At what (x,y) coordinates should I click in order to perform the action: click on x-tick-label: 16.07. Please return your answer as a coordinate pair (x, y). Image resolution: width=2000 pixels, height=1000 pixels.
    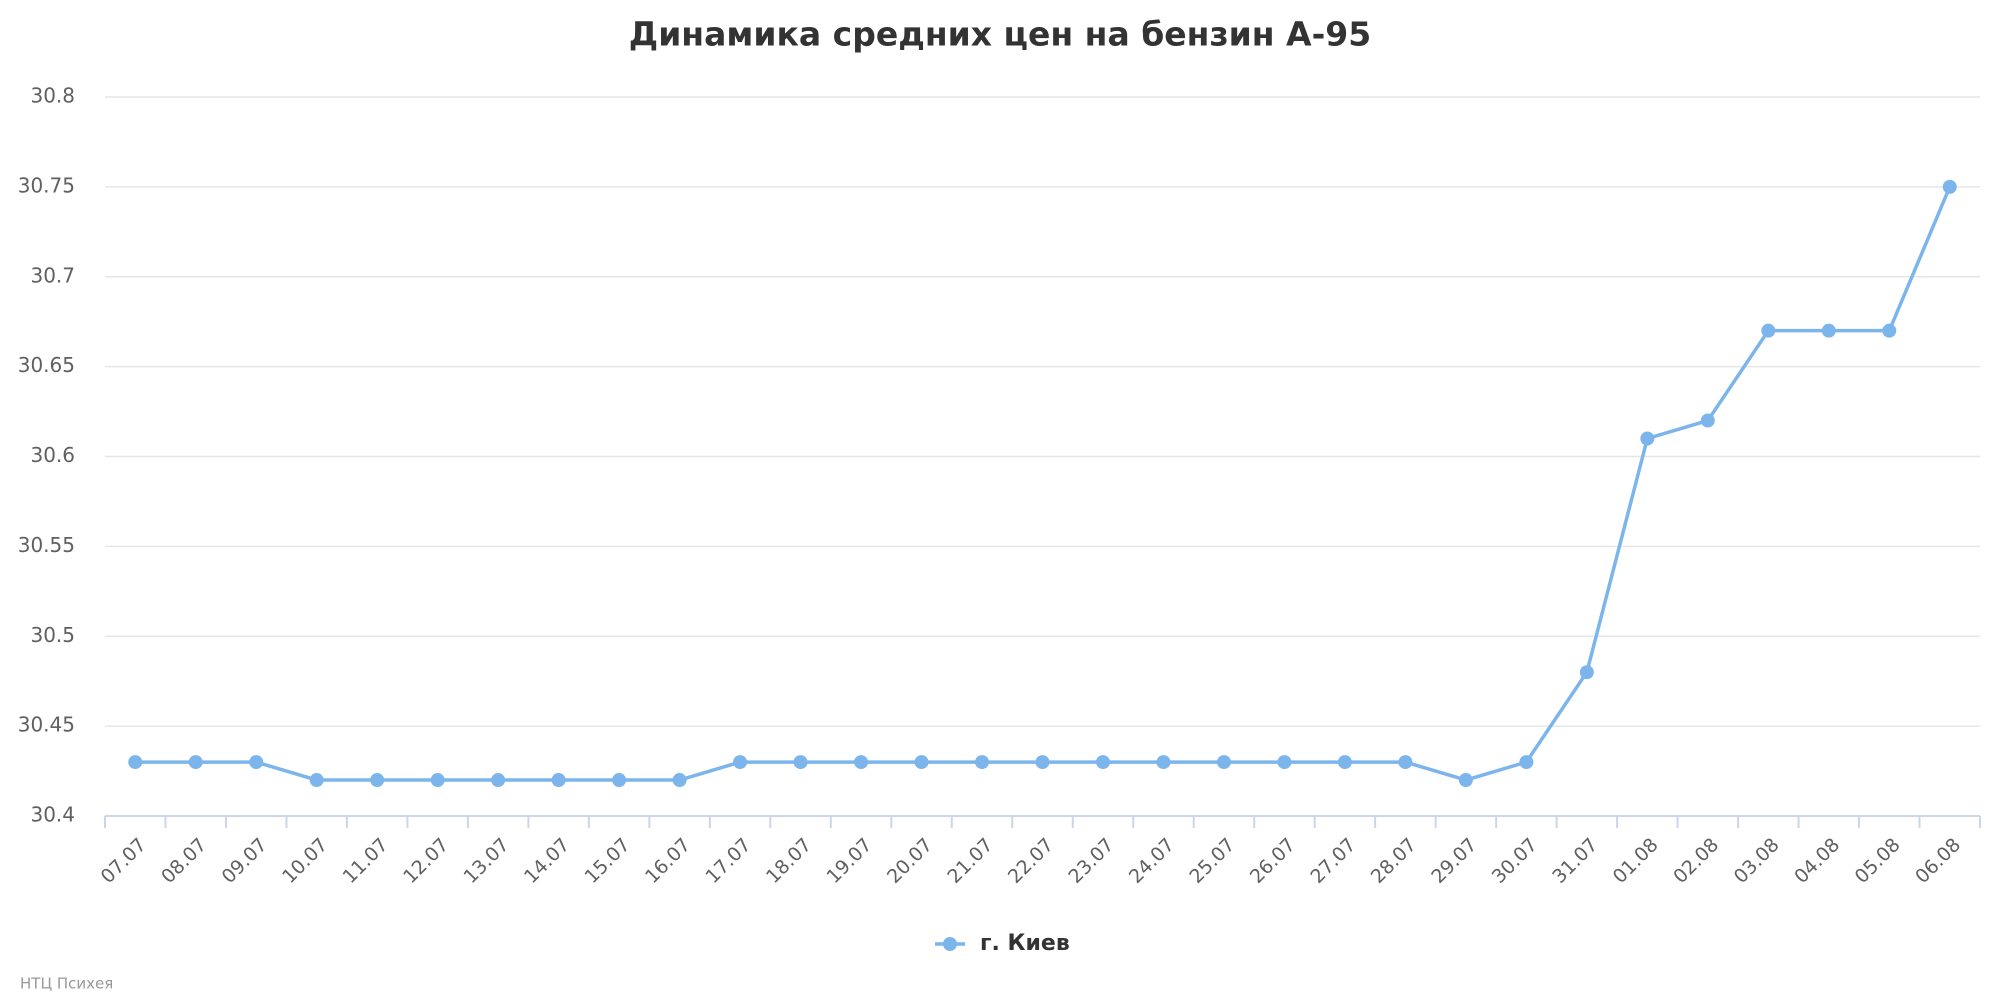
    Looking at the image, I should click on (668, 861).